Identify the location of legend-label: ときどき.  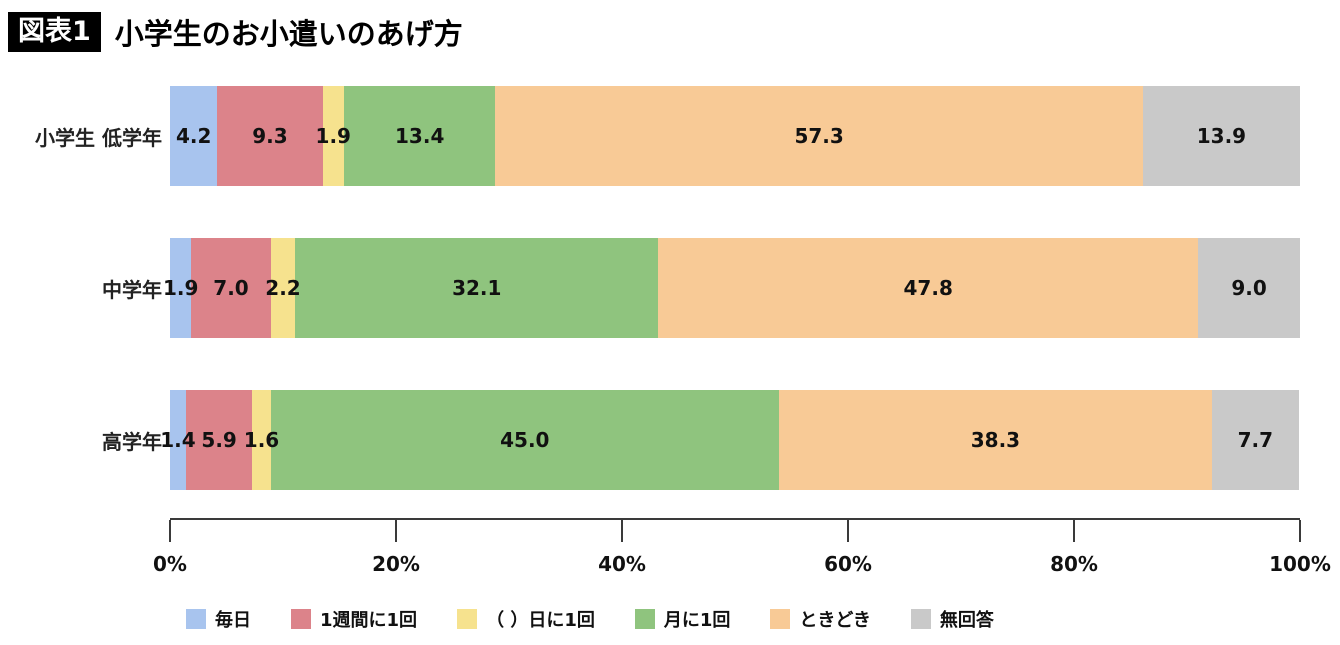
(835, 620).